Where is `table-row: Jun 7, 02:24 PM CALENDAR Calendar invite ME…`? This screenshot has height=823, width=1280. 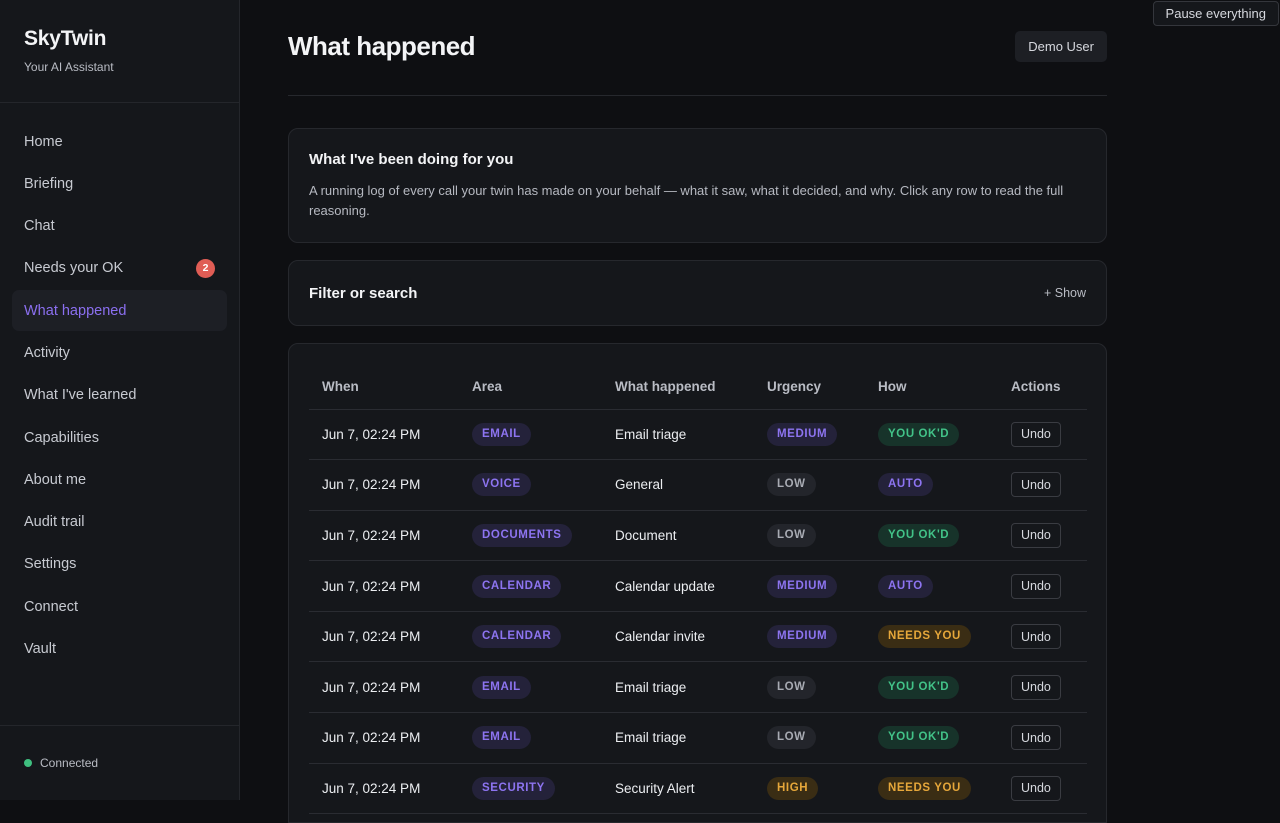
table-row: Jun 7, 02:24 PM CALENDAR Calendar invite ME… is located at coordinates (698, 637).